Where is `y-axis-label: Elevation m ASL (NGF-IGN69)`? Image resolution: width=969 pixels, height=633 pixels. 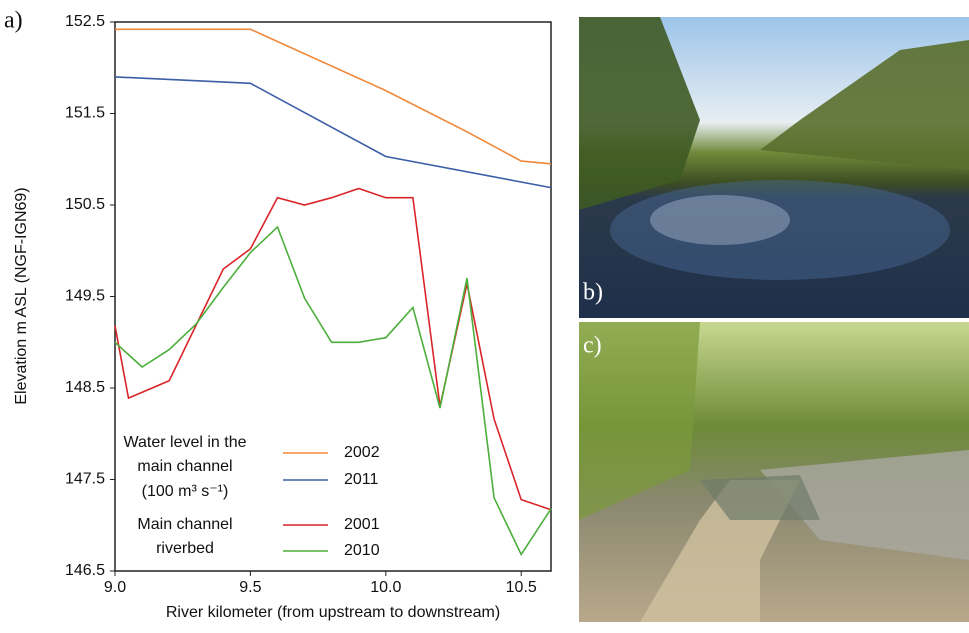 y-axis-label: Elevation m ASL (NGF-IGN69) is located at coordinates (21, 295).